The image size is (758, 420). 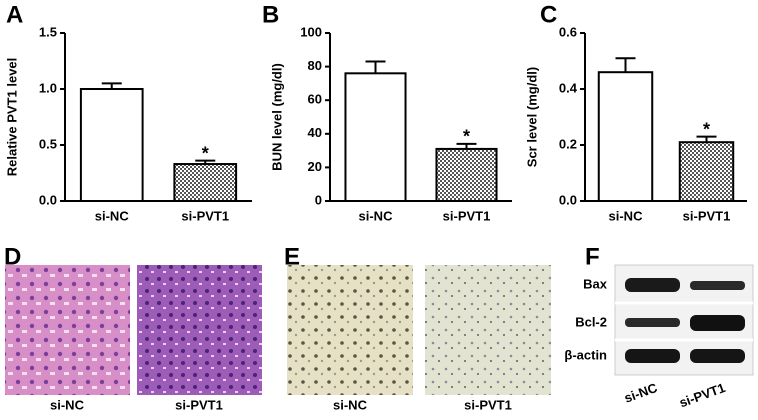 I want to click on y-tick-label: 0, so click(x=318, y=199).